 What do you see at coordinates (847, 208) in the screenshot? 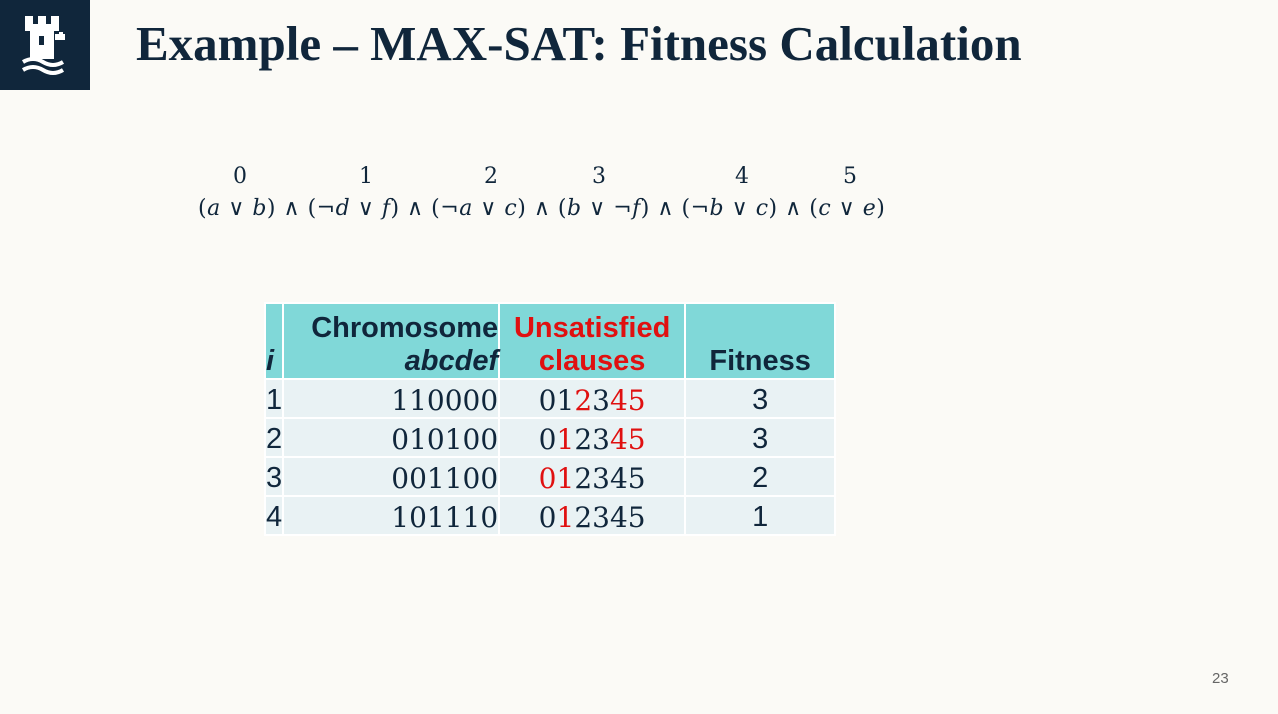
I see `clause: (c ∨ e)` at bounding box center [847, 208].